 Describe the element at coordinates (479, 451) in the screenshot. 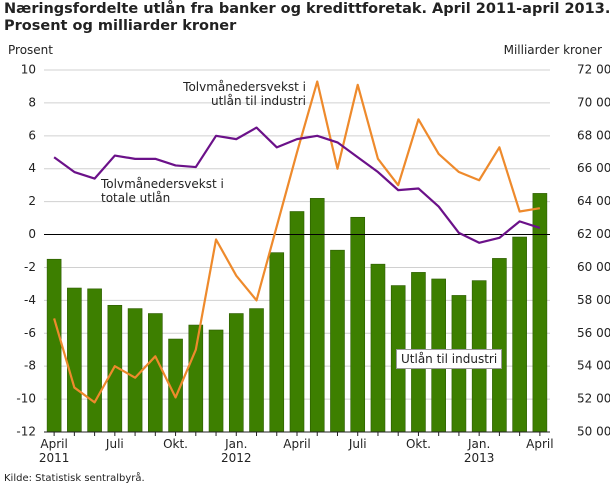

I see `x-tick-label: Jan. 2013` at that location.